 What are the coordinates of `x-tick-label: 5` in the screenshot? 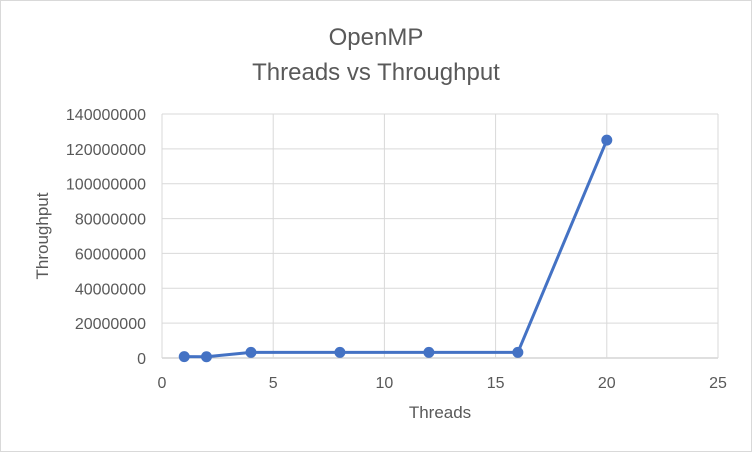 It's located at (273, 383).